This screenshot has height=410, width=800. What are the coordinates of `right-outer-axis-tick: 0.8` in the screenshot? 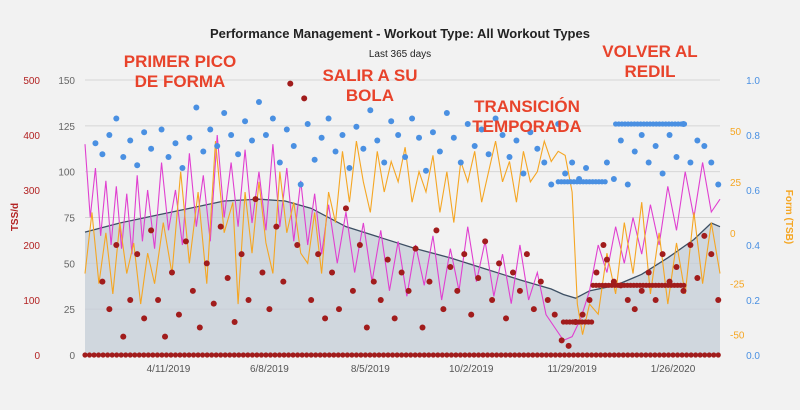 It's located at (753, 136).